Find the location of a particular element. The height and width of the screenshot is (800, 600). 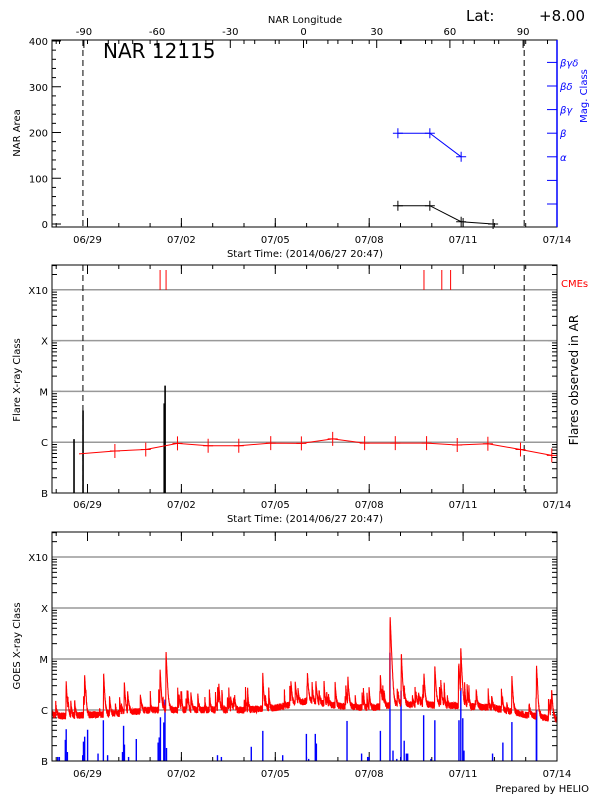

mag-class-tick-label: β is located at coordinates (563, 134).